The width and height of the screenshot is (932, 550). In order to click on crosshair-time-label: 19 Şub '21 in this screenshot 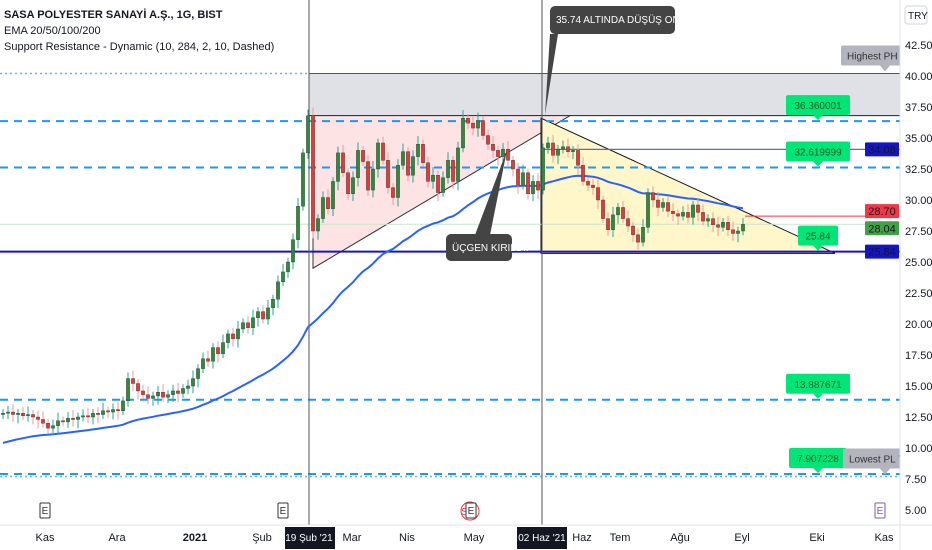, I will do `click(309, 538)`.